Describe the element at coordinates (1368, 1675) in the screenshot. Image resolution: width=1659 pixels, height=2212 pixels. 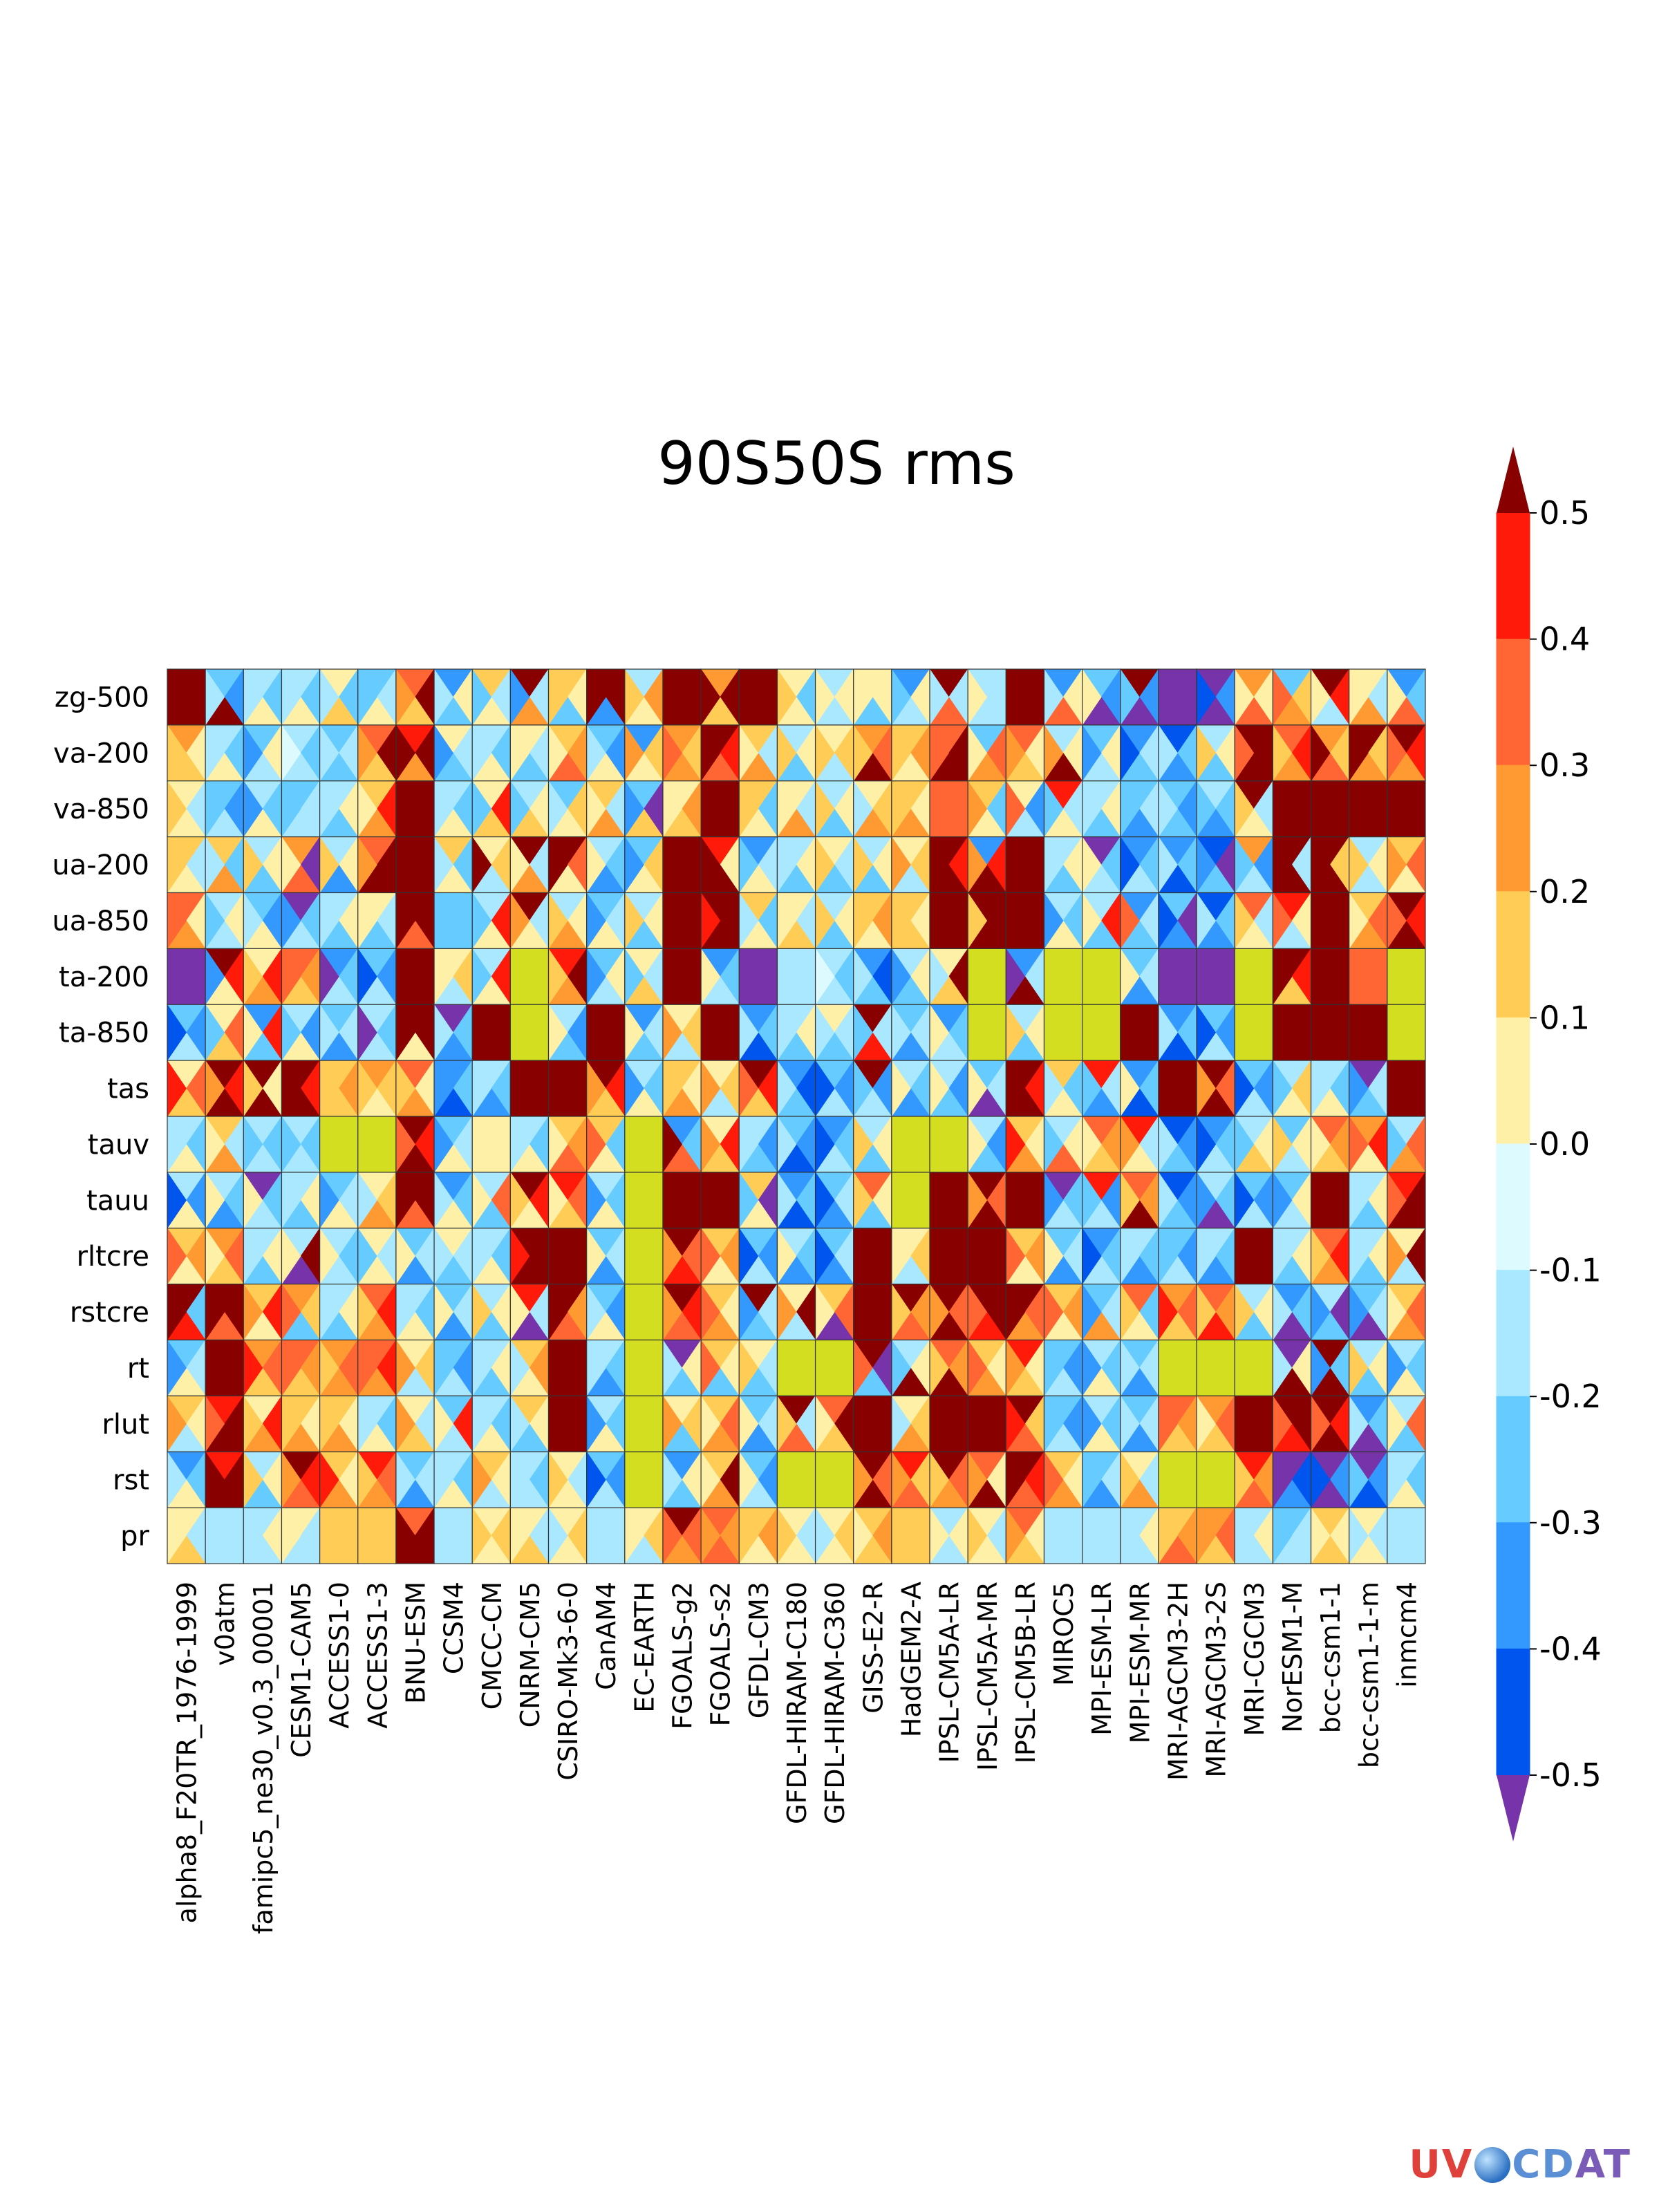
I see `column-label: bcc-csm1-1-m` at that location.